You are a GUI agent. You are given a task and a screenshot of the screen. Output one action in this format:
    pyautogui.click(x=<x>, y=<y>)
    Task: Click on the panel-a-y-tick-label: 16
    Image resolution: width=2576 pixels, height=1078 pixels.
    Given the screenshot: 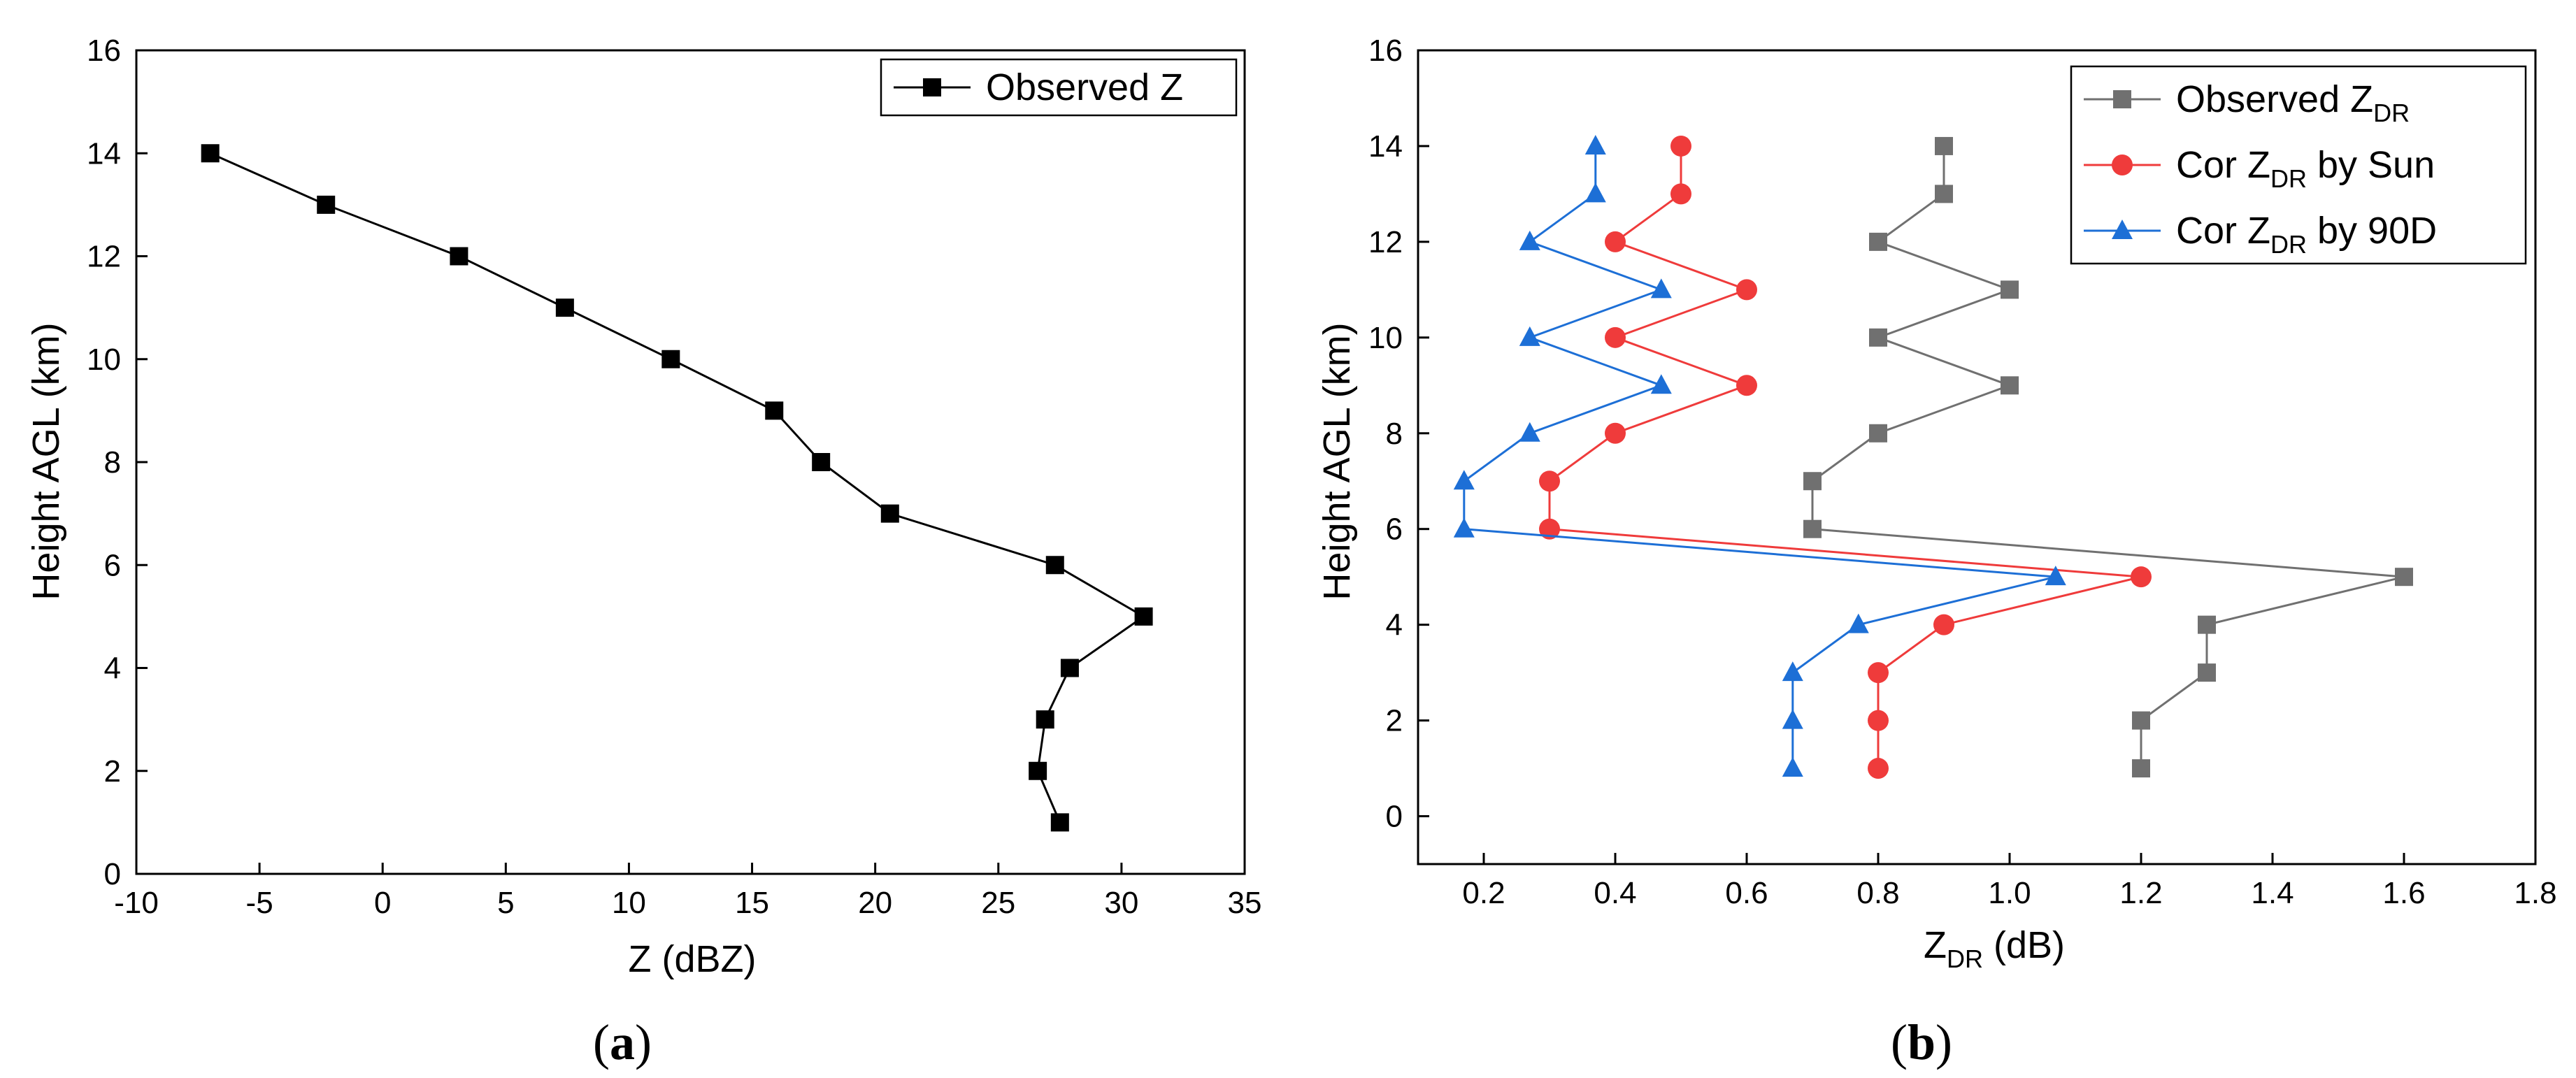 What is the action you would take?
    pyautogui.click(x=104, y=51)
    